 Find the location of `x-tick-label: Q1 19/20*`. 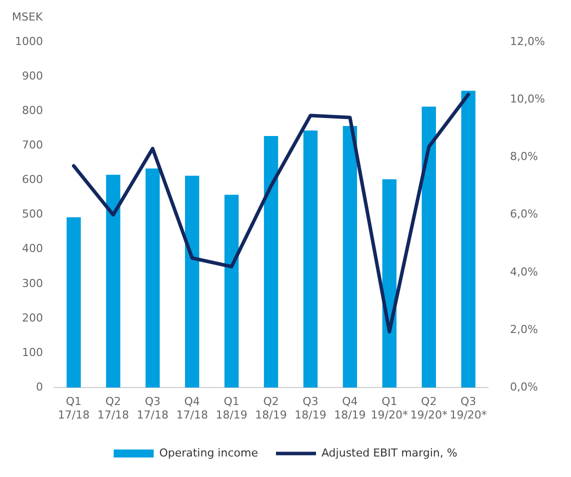

x-tick-label: Q1 19/20* is located at coordinates (389, 408).